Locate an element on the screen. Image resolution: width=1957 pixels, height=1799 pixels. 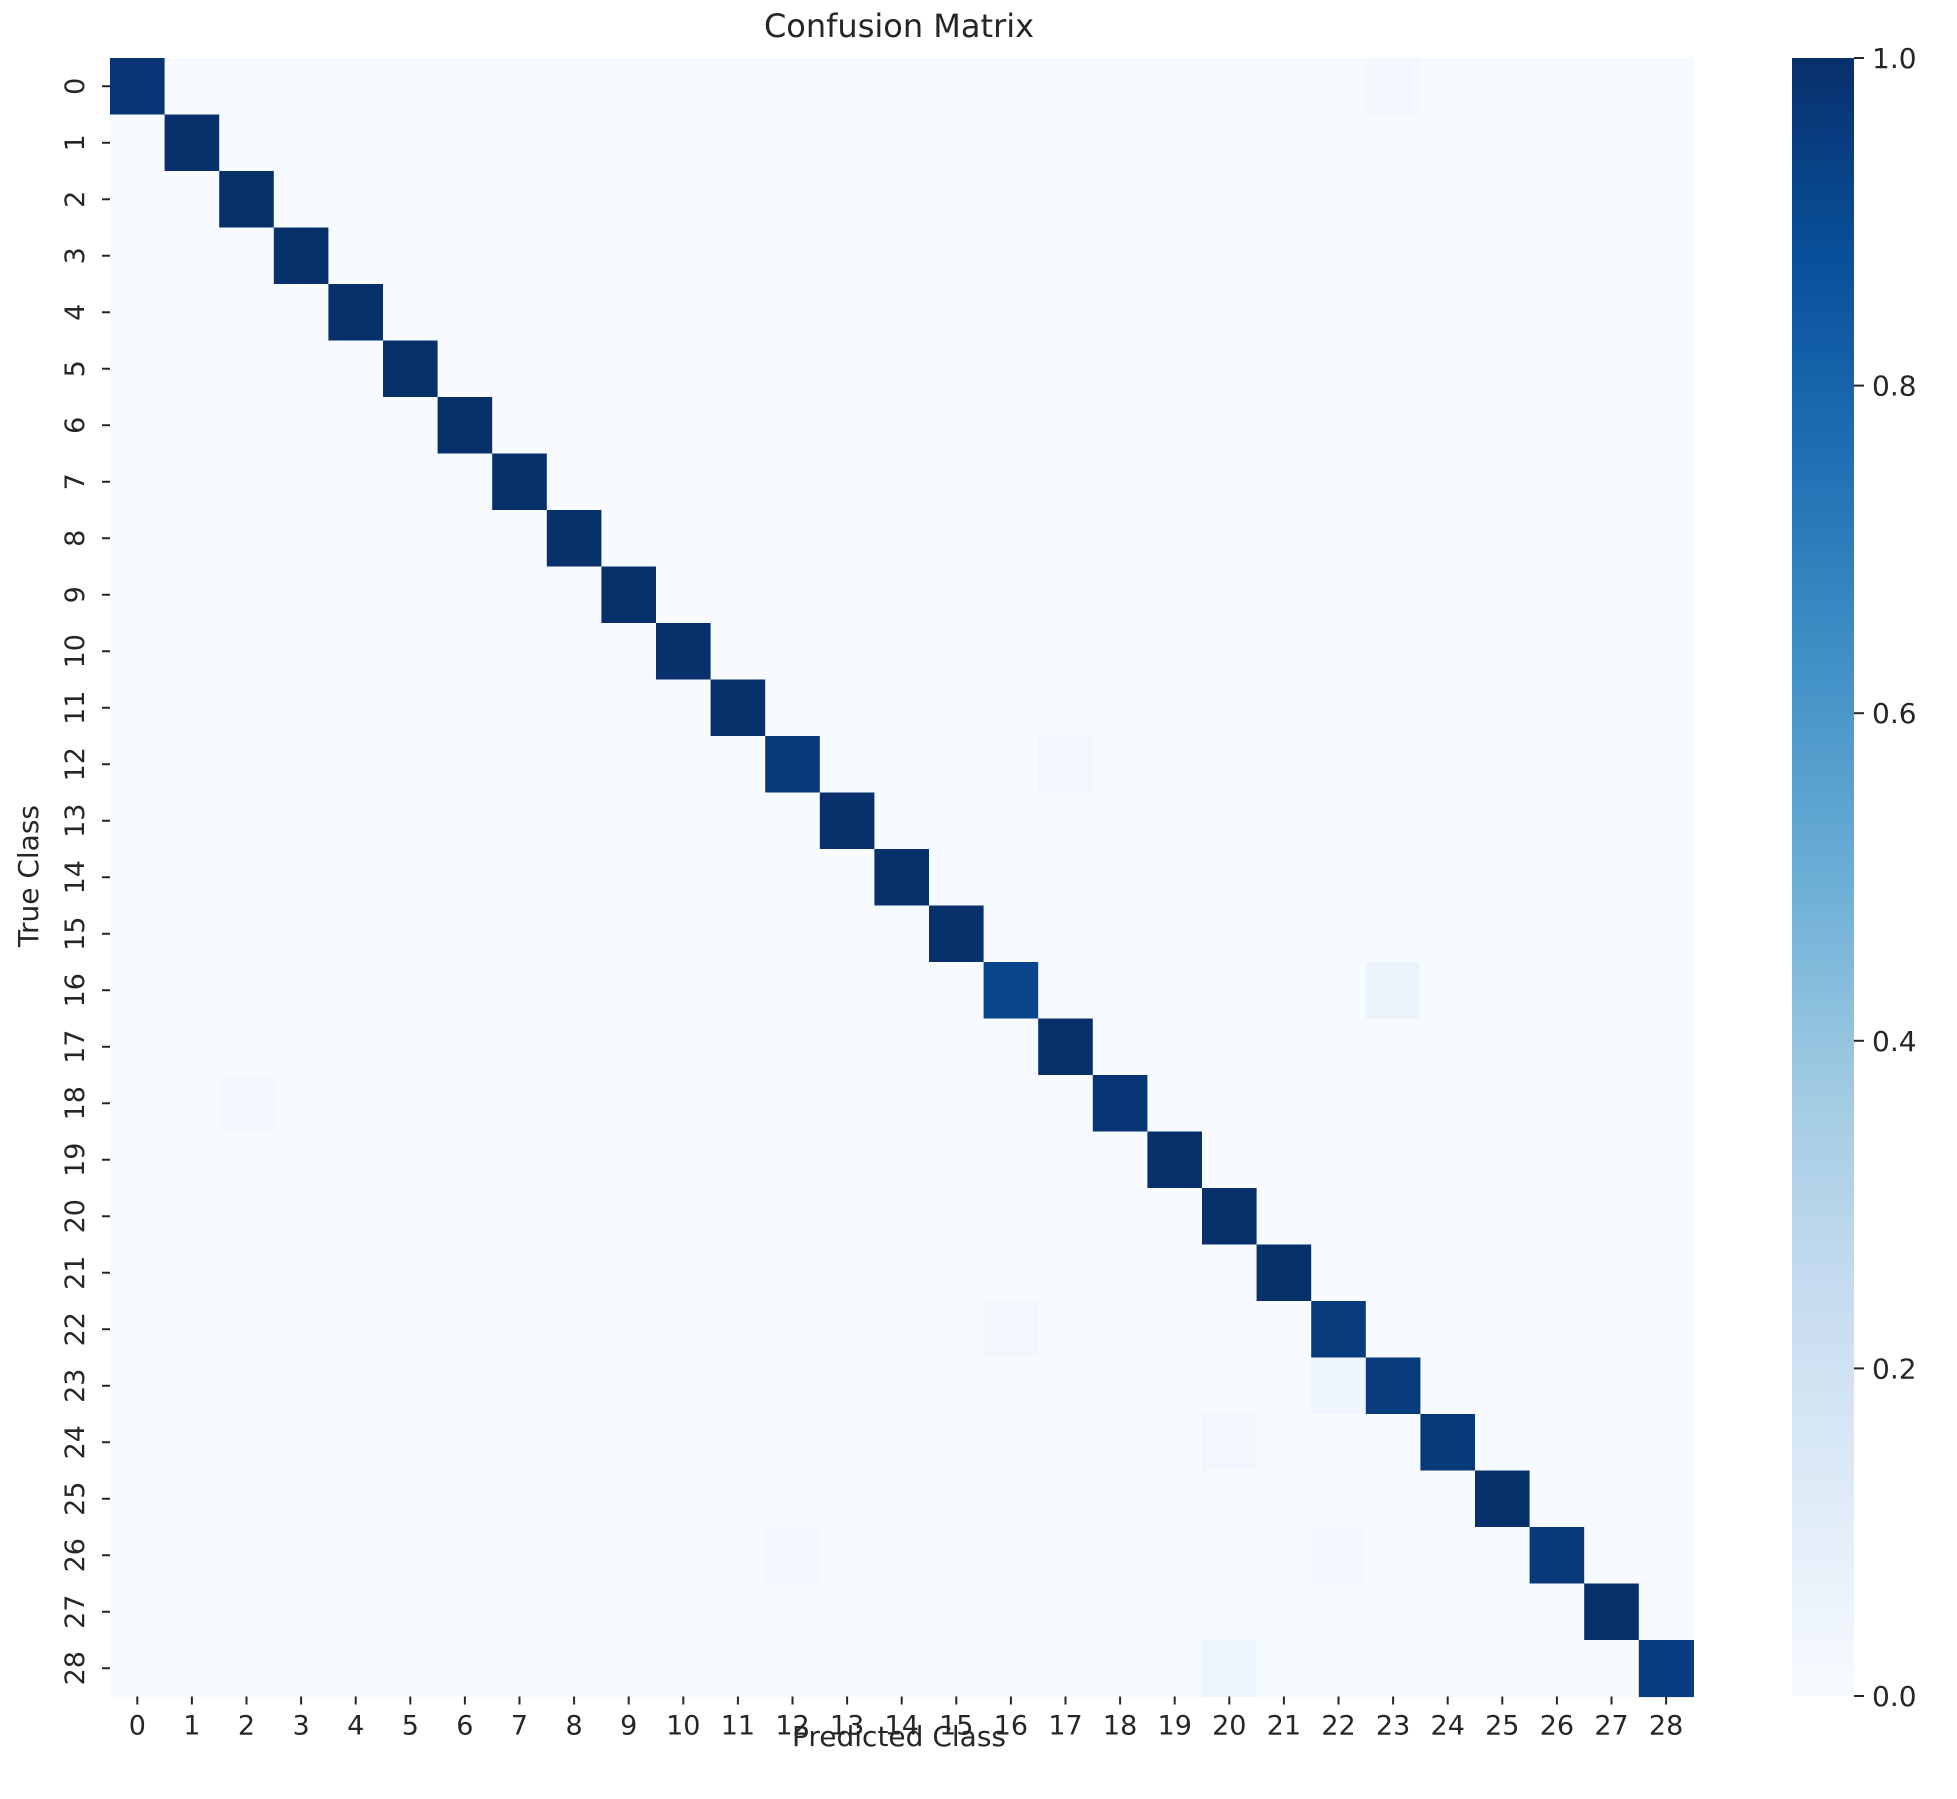
y-tick-label: 21 is located at coordinates (75, 1273).